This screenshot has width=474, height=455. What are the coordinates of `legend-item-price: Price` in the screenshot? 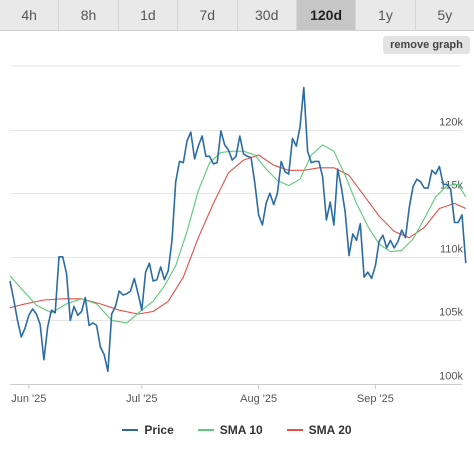 It's located at (148, 430).